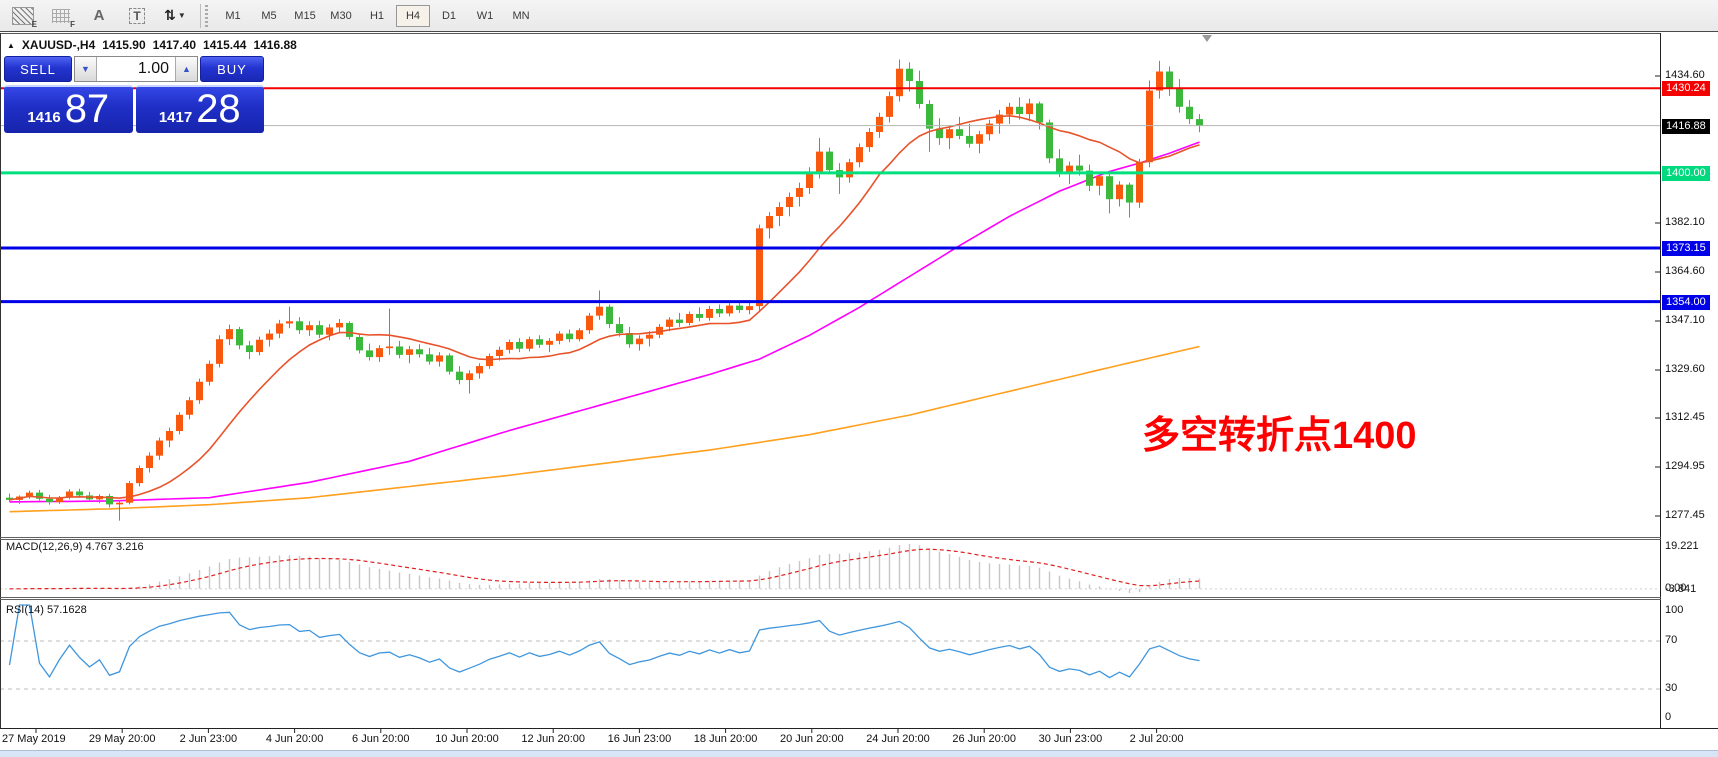 This screenshot has height=757, width=1718. What do you see at coordinates (61, 17) in the screenshot?
I see `dotted-grid-f-icon: F` at bounding box center [61, 17].